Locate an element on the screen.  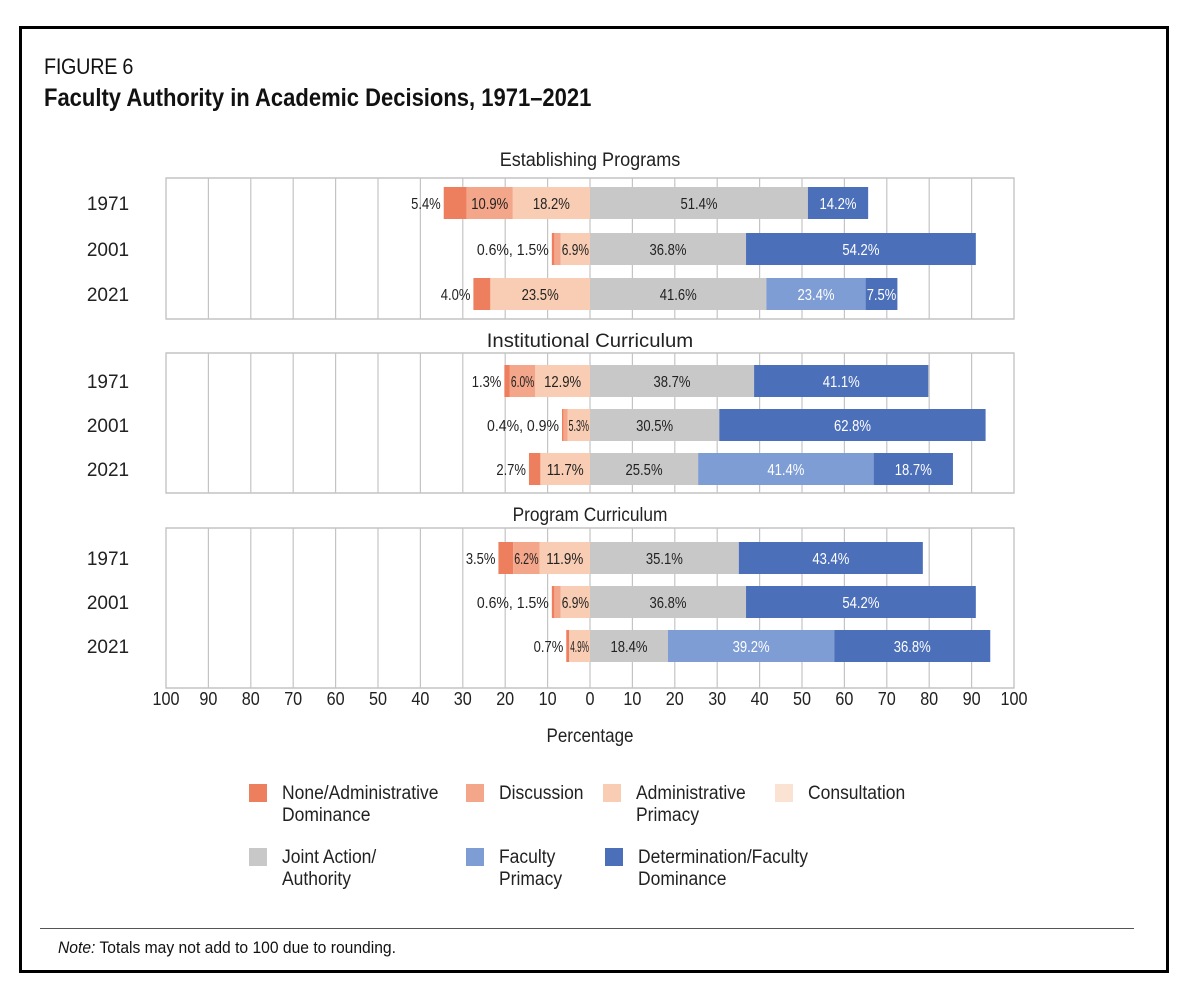
data-label: 11.7% is located at coordinates (565, 470).